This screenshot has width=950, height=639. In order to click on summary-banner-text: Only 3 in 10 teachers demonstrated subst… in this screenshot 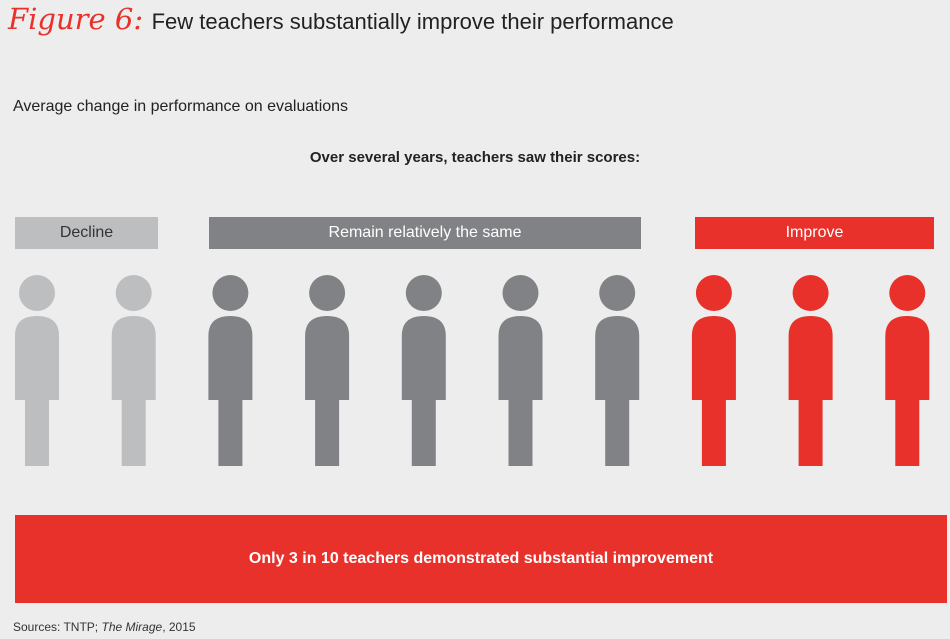, I will do `click(481, 558)`.